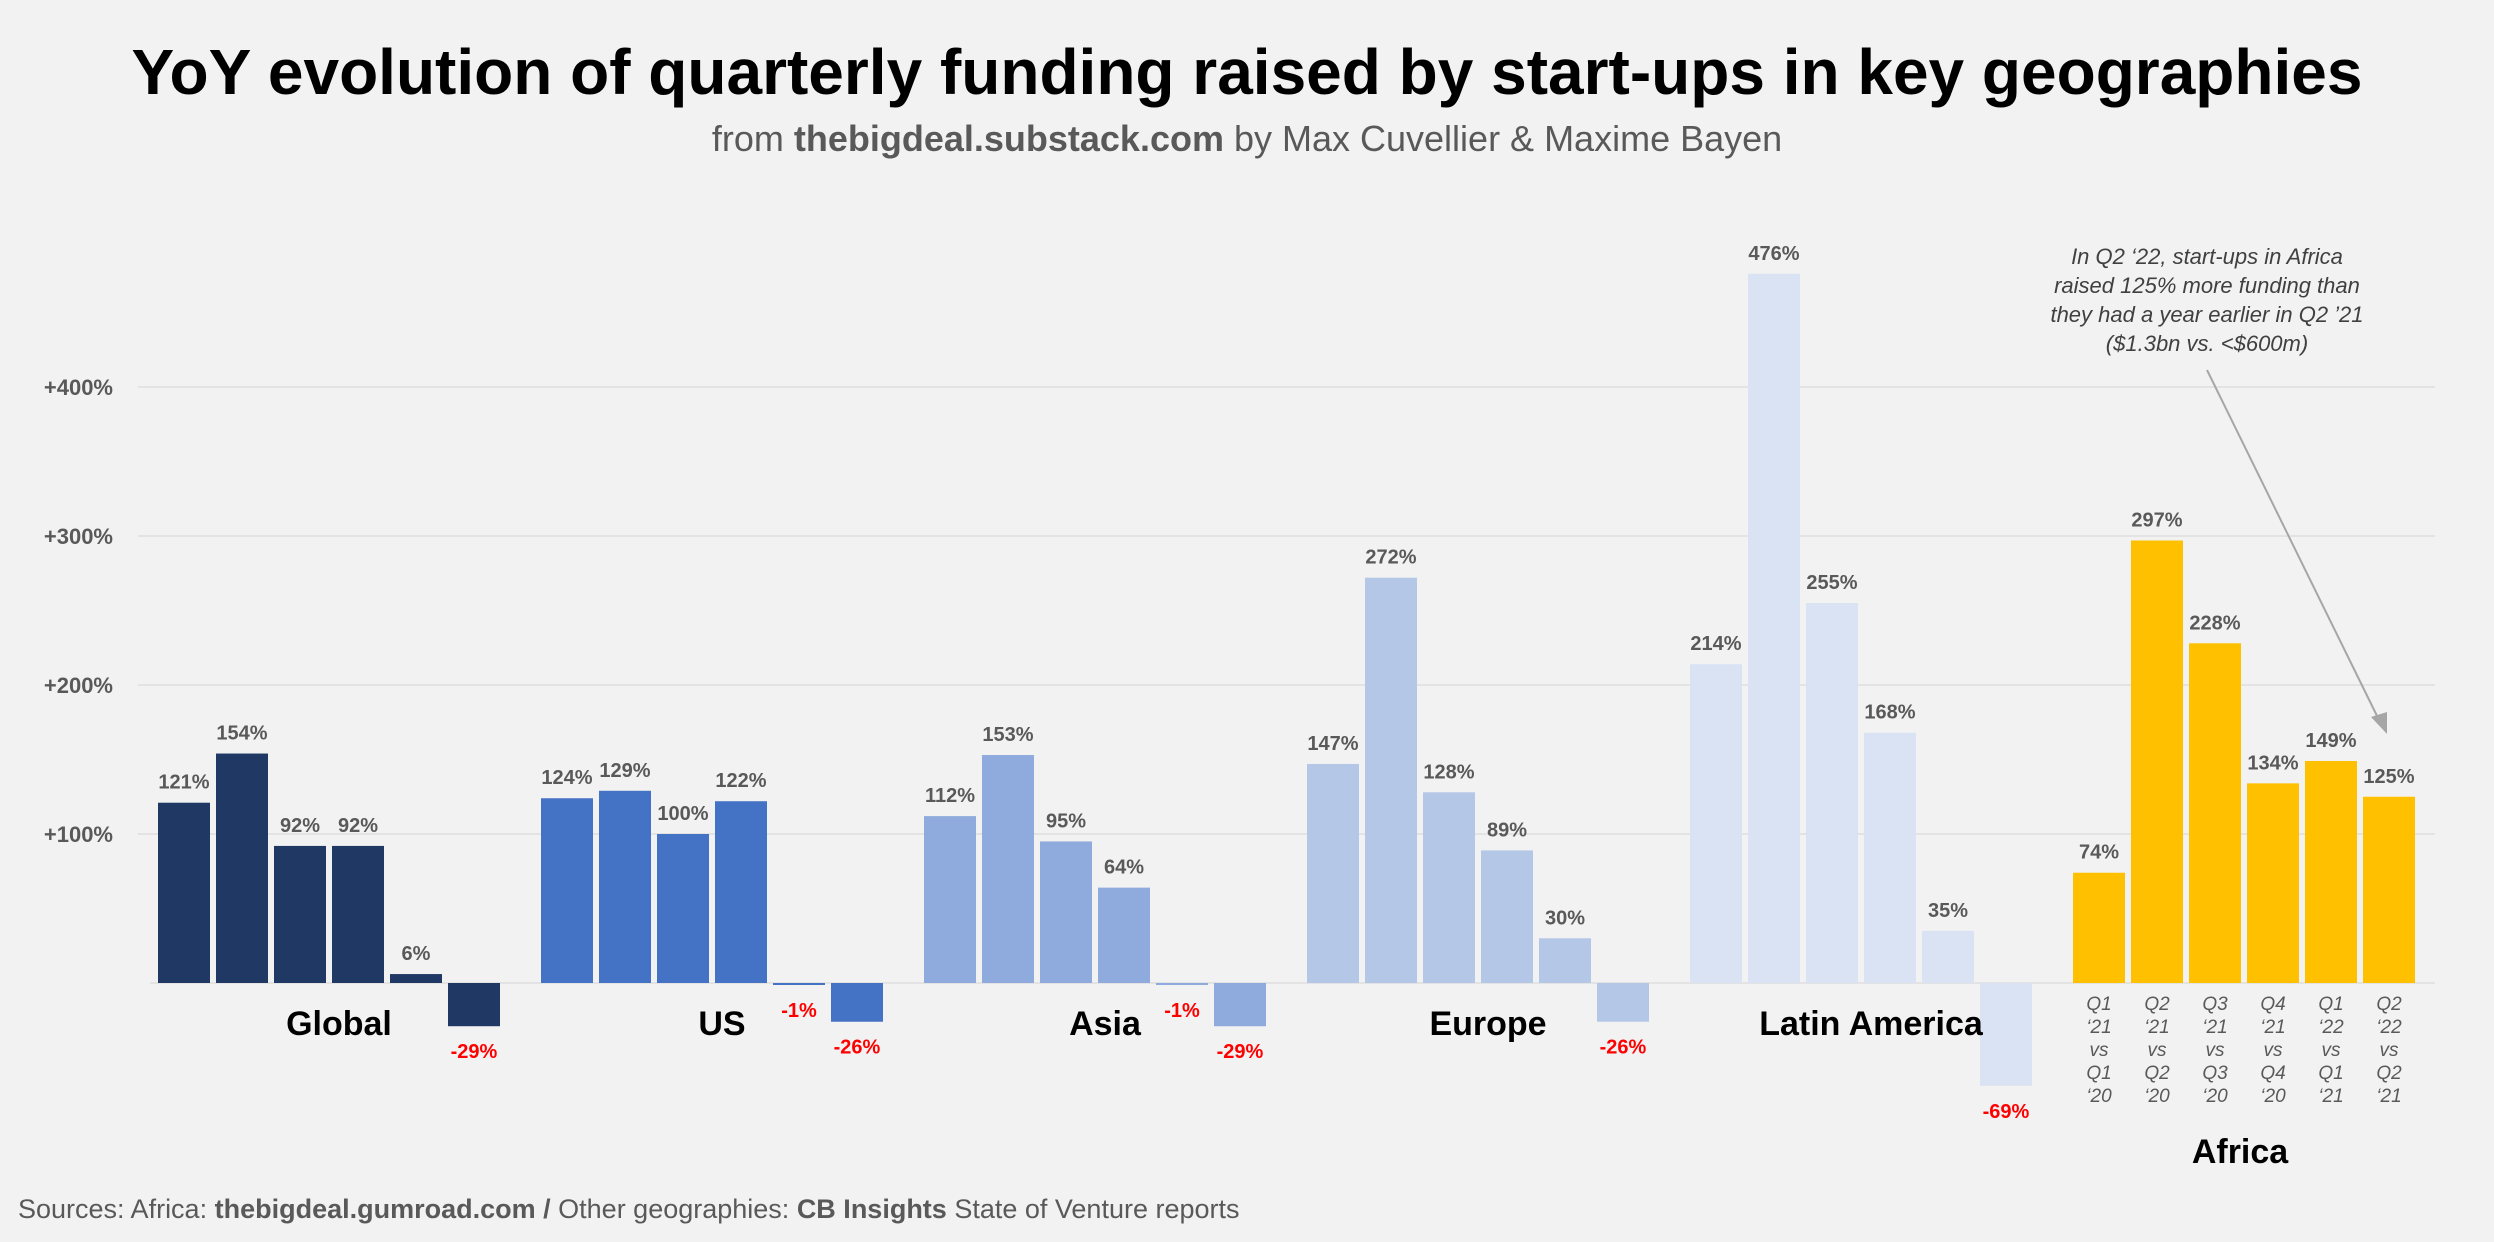  Describe the element at coordinates (1124, 868) in the screenshot. I see `data-label: 64%` at that location.